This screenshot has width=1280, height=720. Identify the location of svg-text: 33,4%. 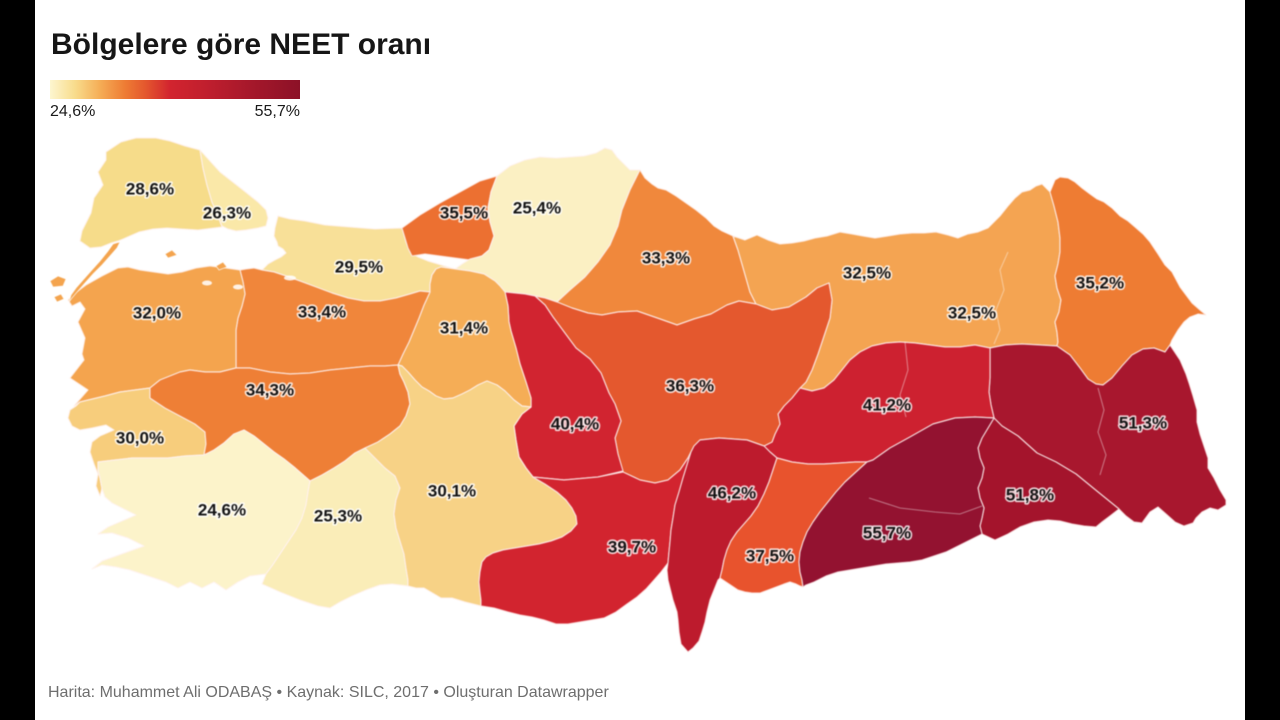
(322, 312).